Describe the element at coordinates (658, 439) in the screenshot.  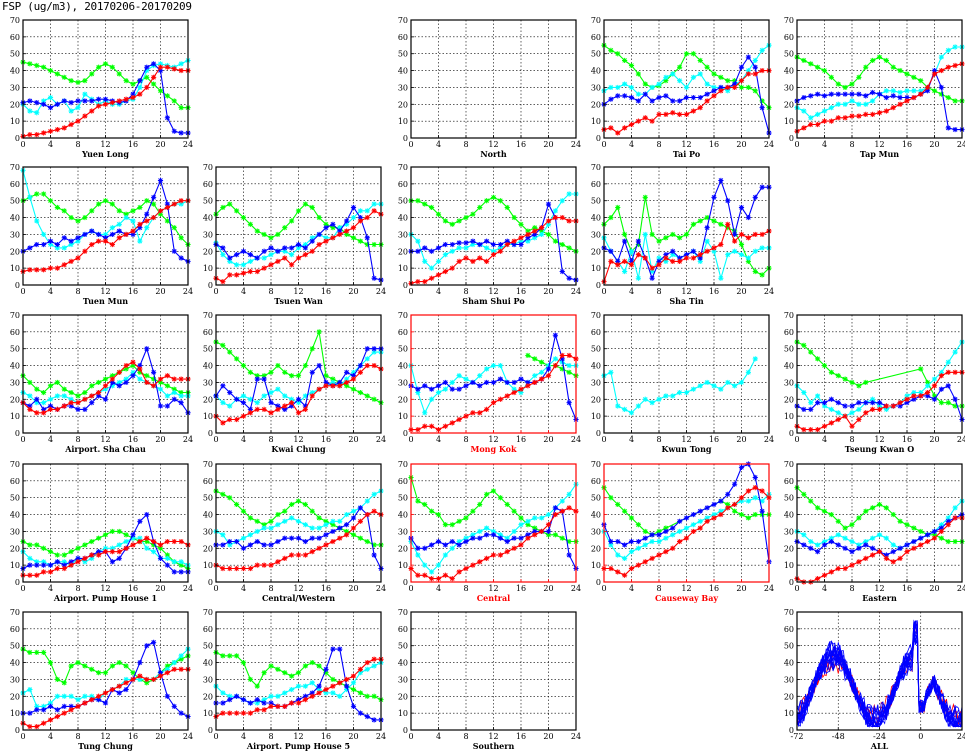
I see `x-tick-label: 8` at that location.